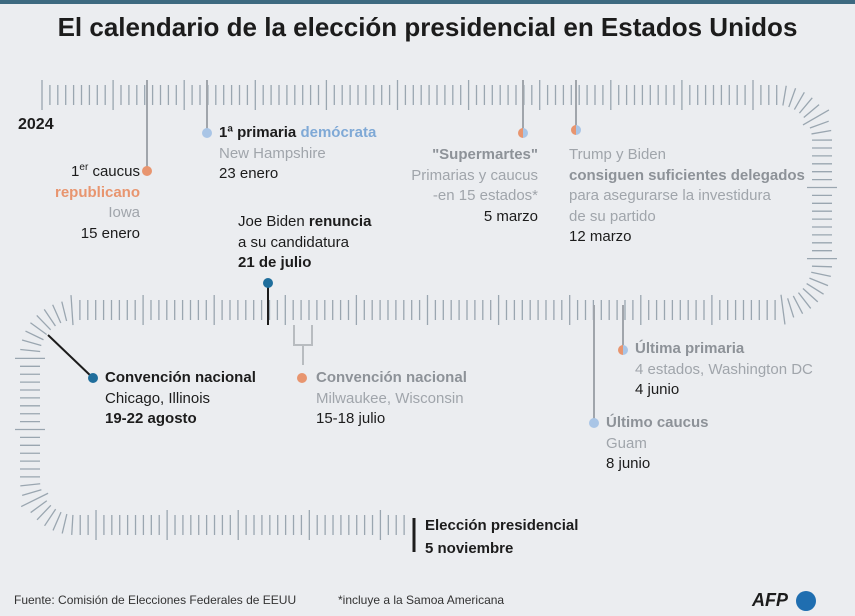 The image size is (855, 616). What do you see at coordinates (124, 212) in the screenshot?
I see `text: Iowa` at bounding box center [124, 212].